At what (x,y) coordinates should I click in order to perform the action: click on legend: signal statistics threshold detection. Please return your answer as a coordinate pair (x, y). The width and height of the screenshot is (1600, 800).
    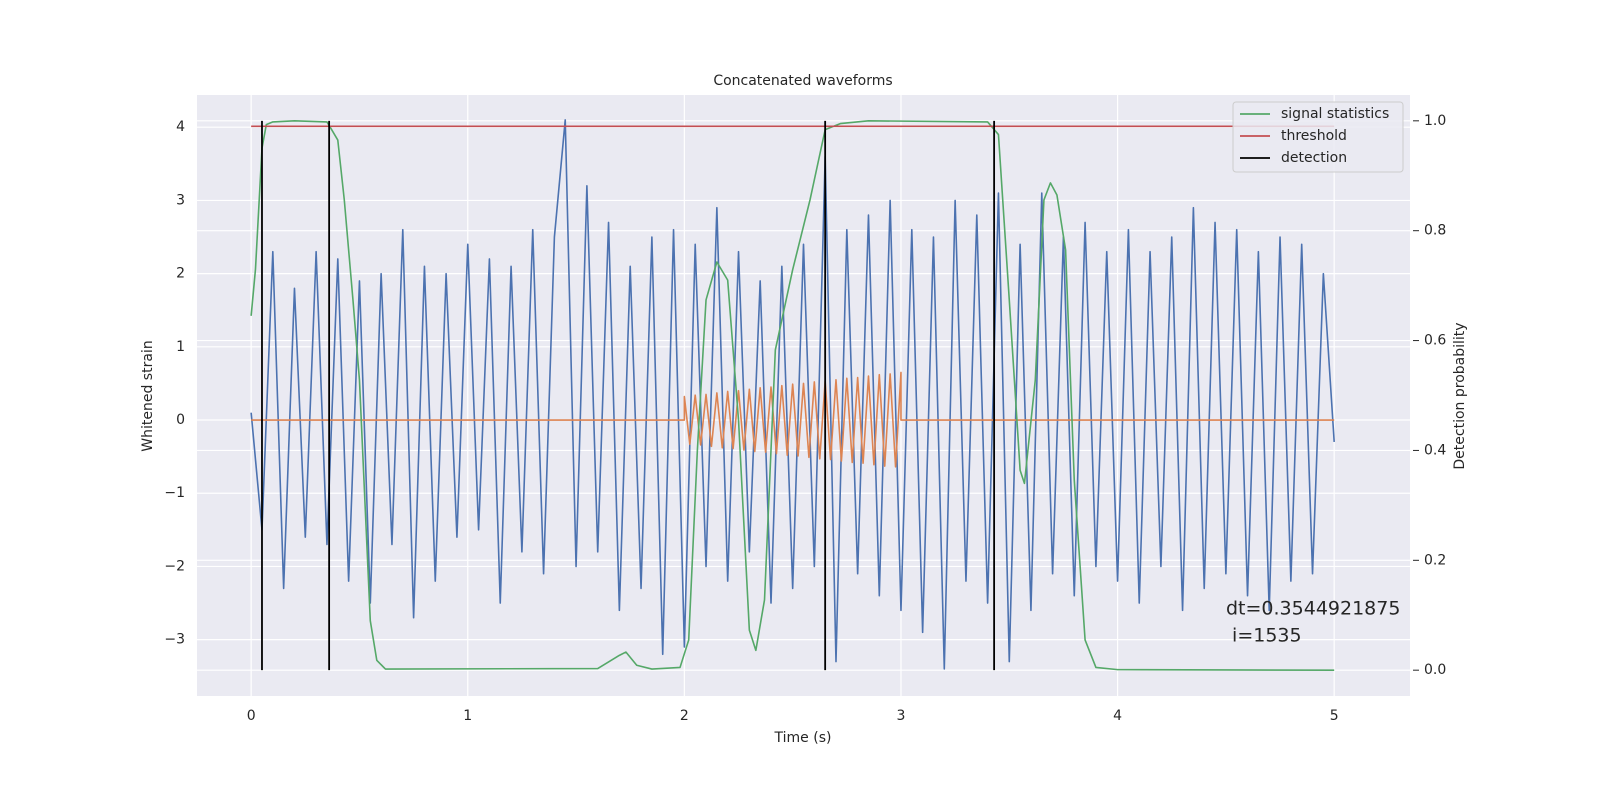
    Looking at the image, I should click on (1318, 137).